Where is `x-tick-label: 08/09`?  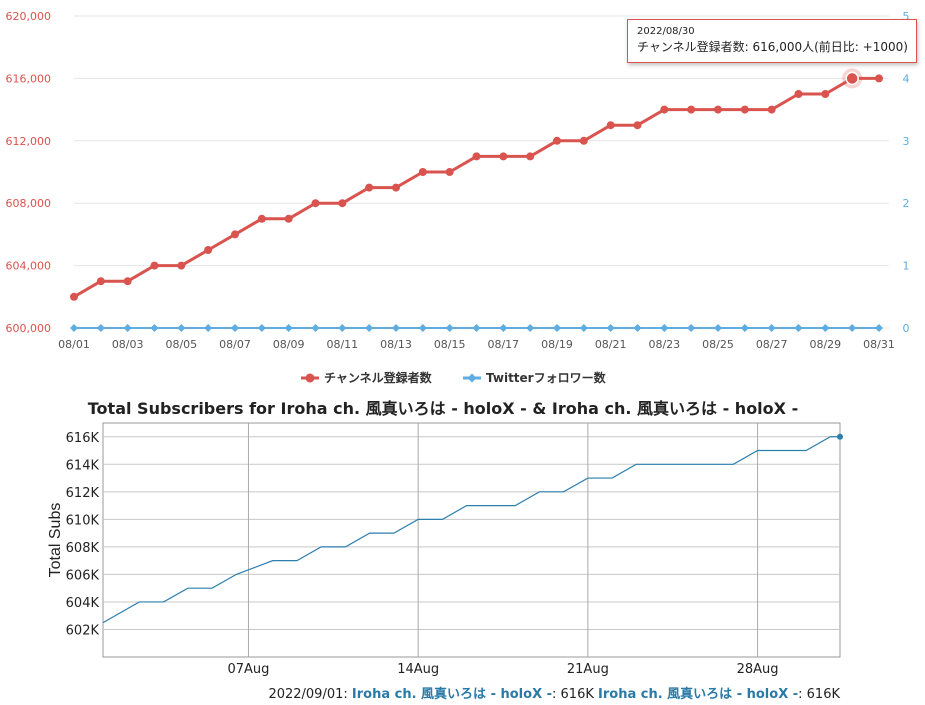
x-tick-label: 08/09 is located at coordinates (289, 344).